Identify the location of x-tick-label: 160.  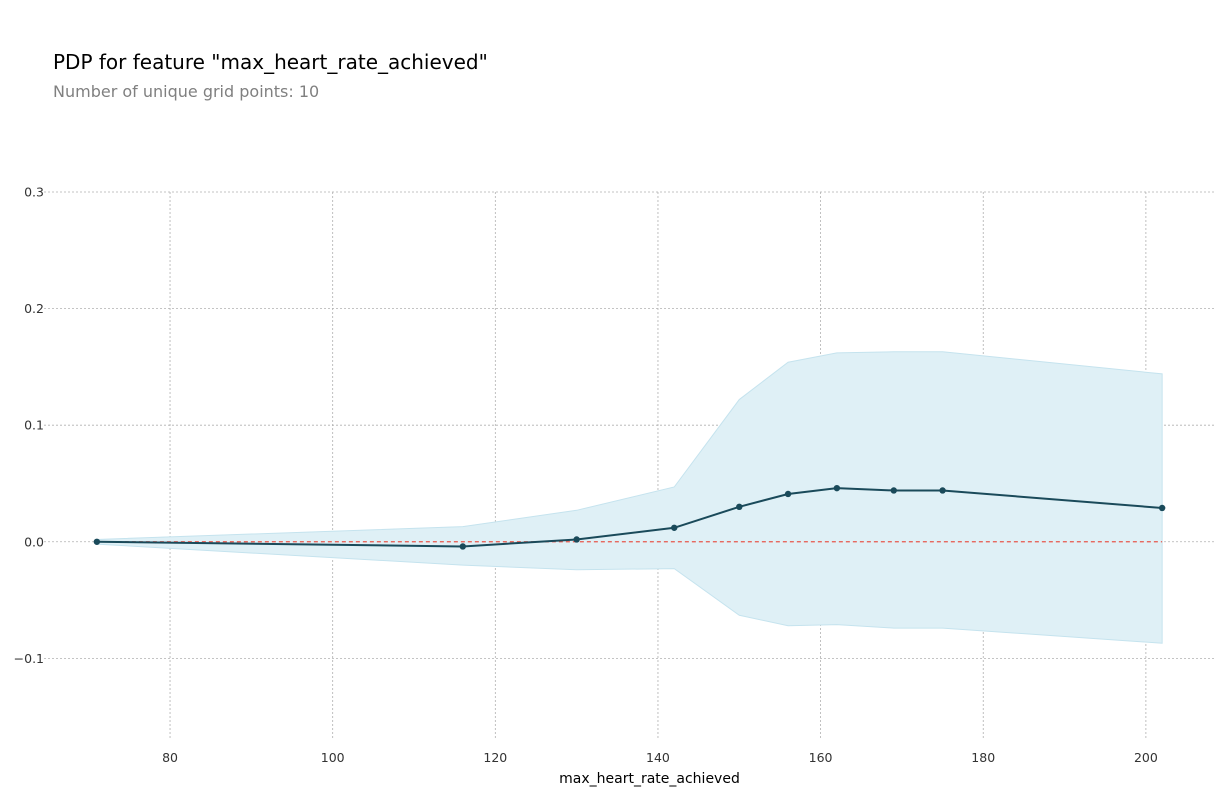
(821, 757).